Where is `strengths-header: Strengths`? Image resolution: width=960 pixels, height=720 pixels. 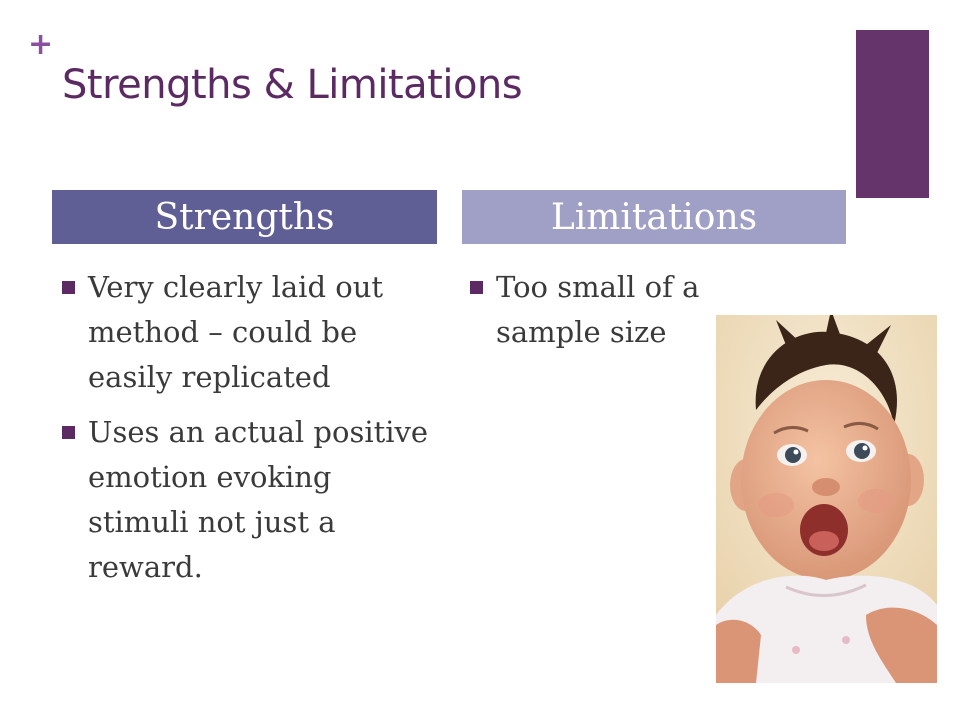
strengths-header: Strengths is located at coordinates (244, 217).